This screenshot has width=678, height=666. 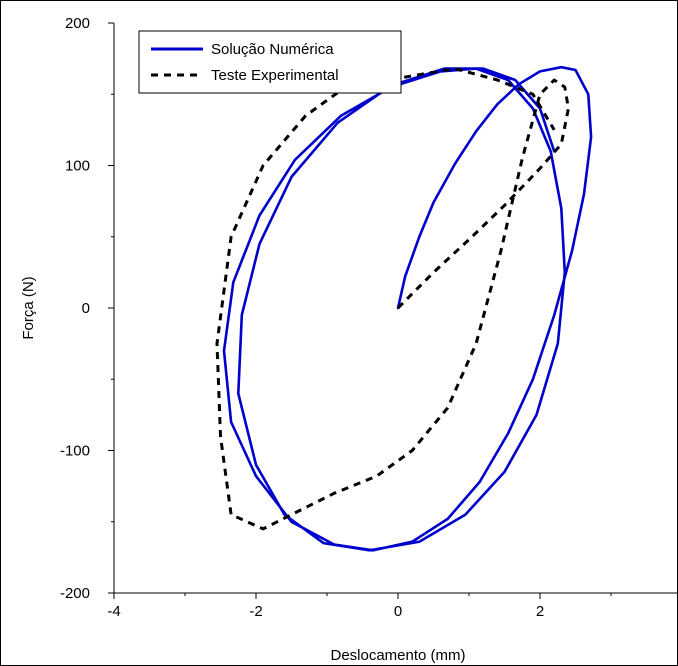 I want to click on legend-box, so click(x=270, y=62).